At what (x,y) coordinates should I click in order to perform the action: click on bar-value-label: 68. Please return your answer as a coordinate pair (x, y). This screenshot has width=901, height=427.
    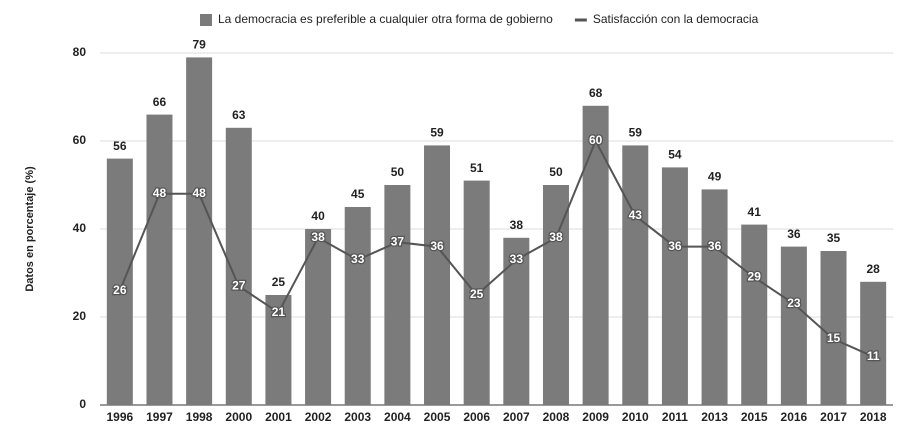
    Looking at the image, I should click on (596, 93).